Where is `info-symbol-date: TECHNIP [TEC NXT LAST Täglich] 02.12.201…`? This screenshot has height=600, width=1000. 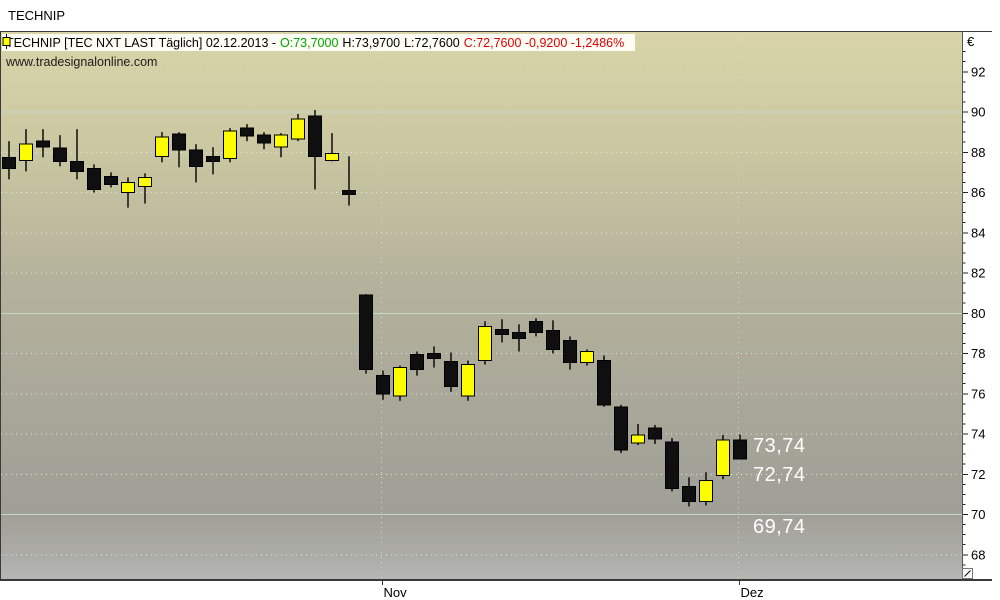
info-symbol-date: TECHNIP [TEC NXT LAST Täglich] 02.12.201… is located at coordinates (141, 42).